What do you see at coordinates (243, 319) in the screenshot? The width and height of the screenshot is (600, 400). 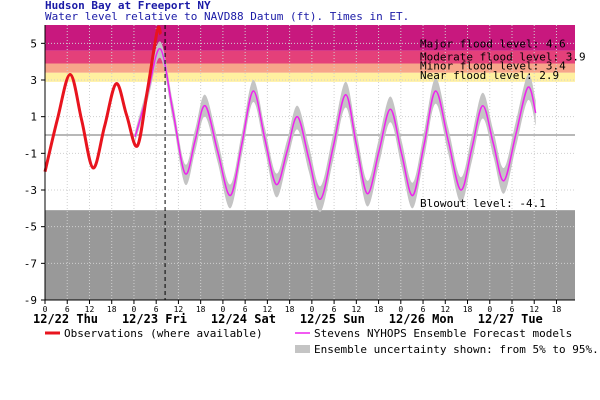 I see `day-label: 12/24 Sat` at bounding box center [243, 319].